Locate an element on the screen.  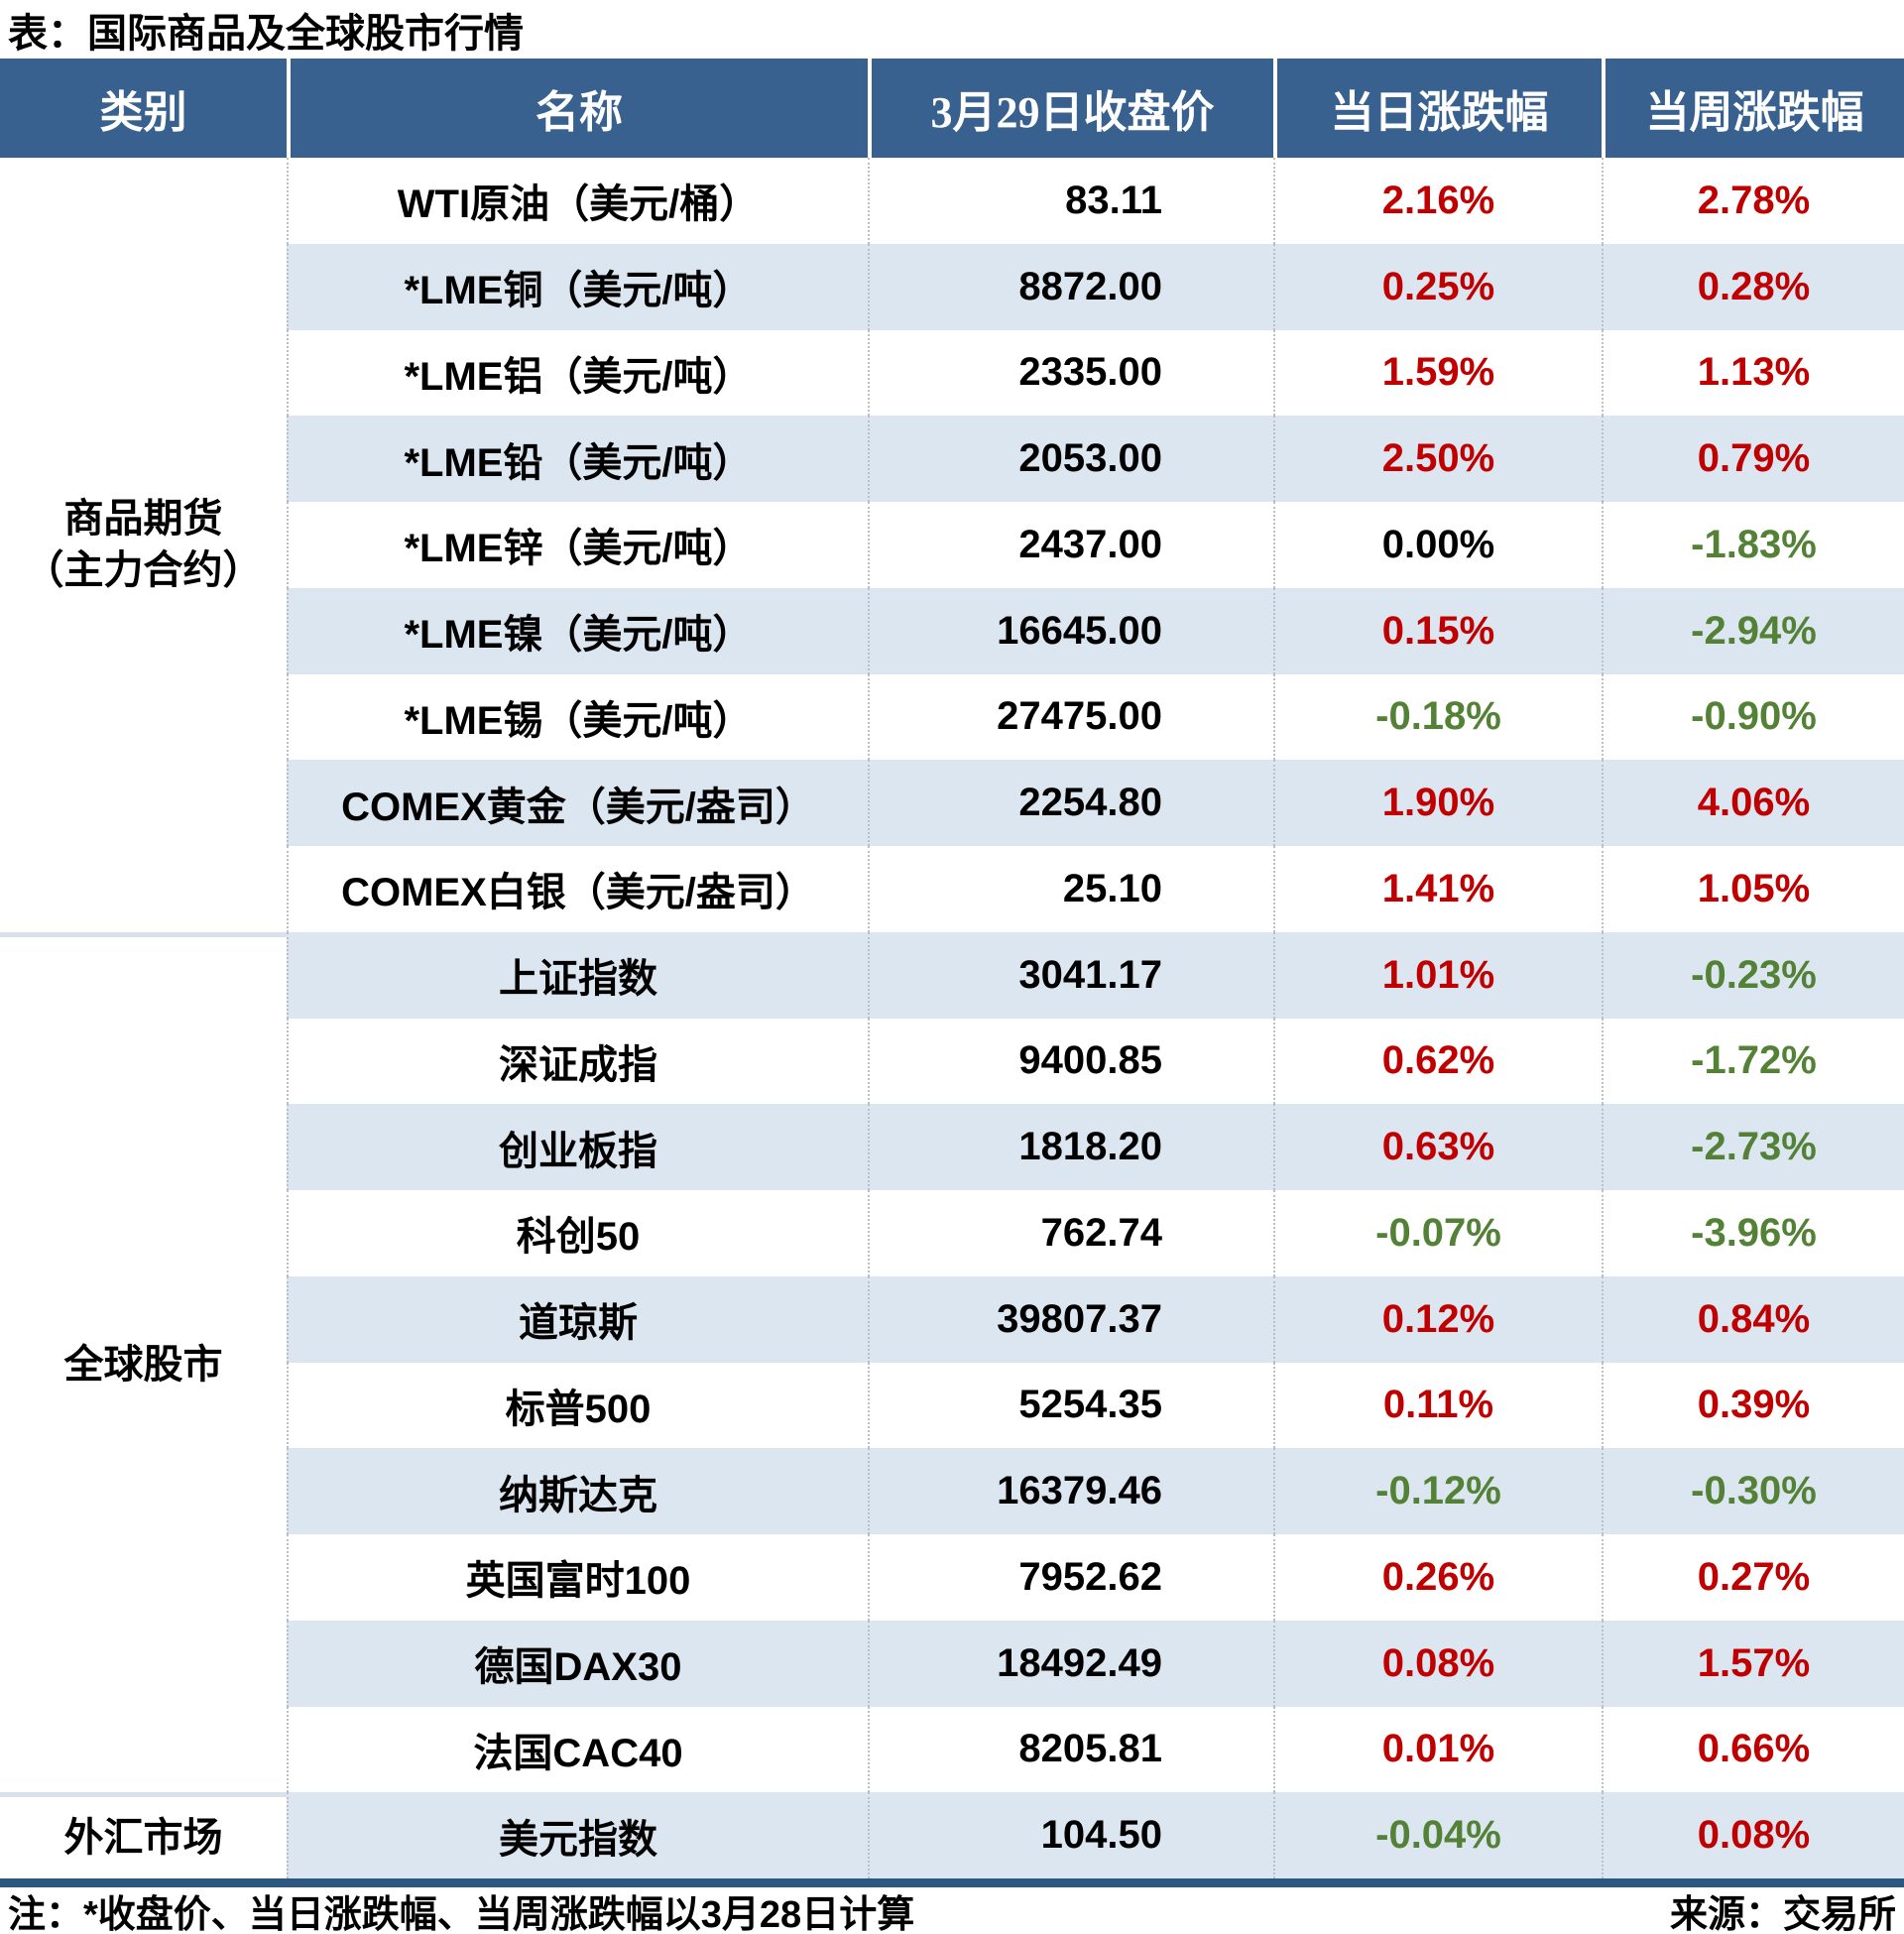
day-change-cell: 0.63% is located at coordinates (1437, 1147).